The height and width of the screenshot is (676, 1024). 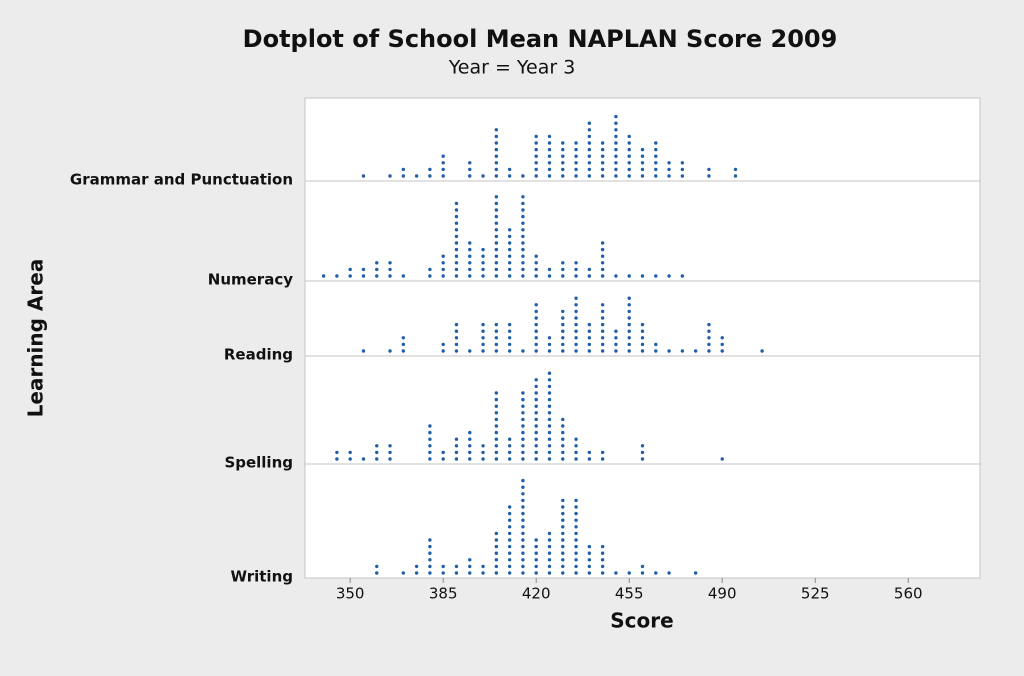 I want to click on y-tick-label: Spelling, so click(x=258, y=463).